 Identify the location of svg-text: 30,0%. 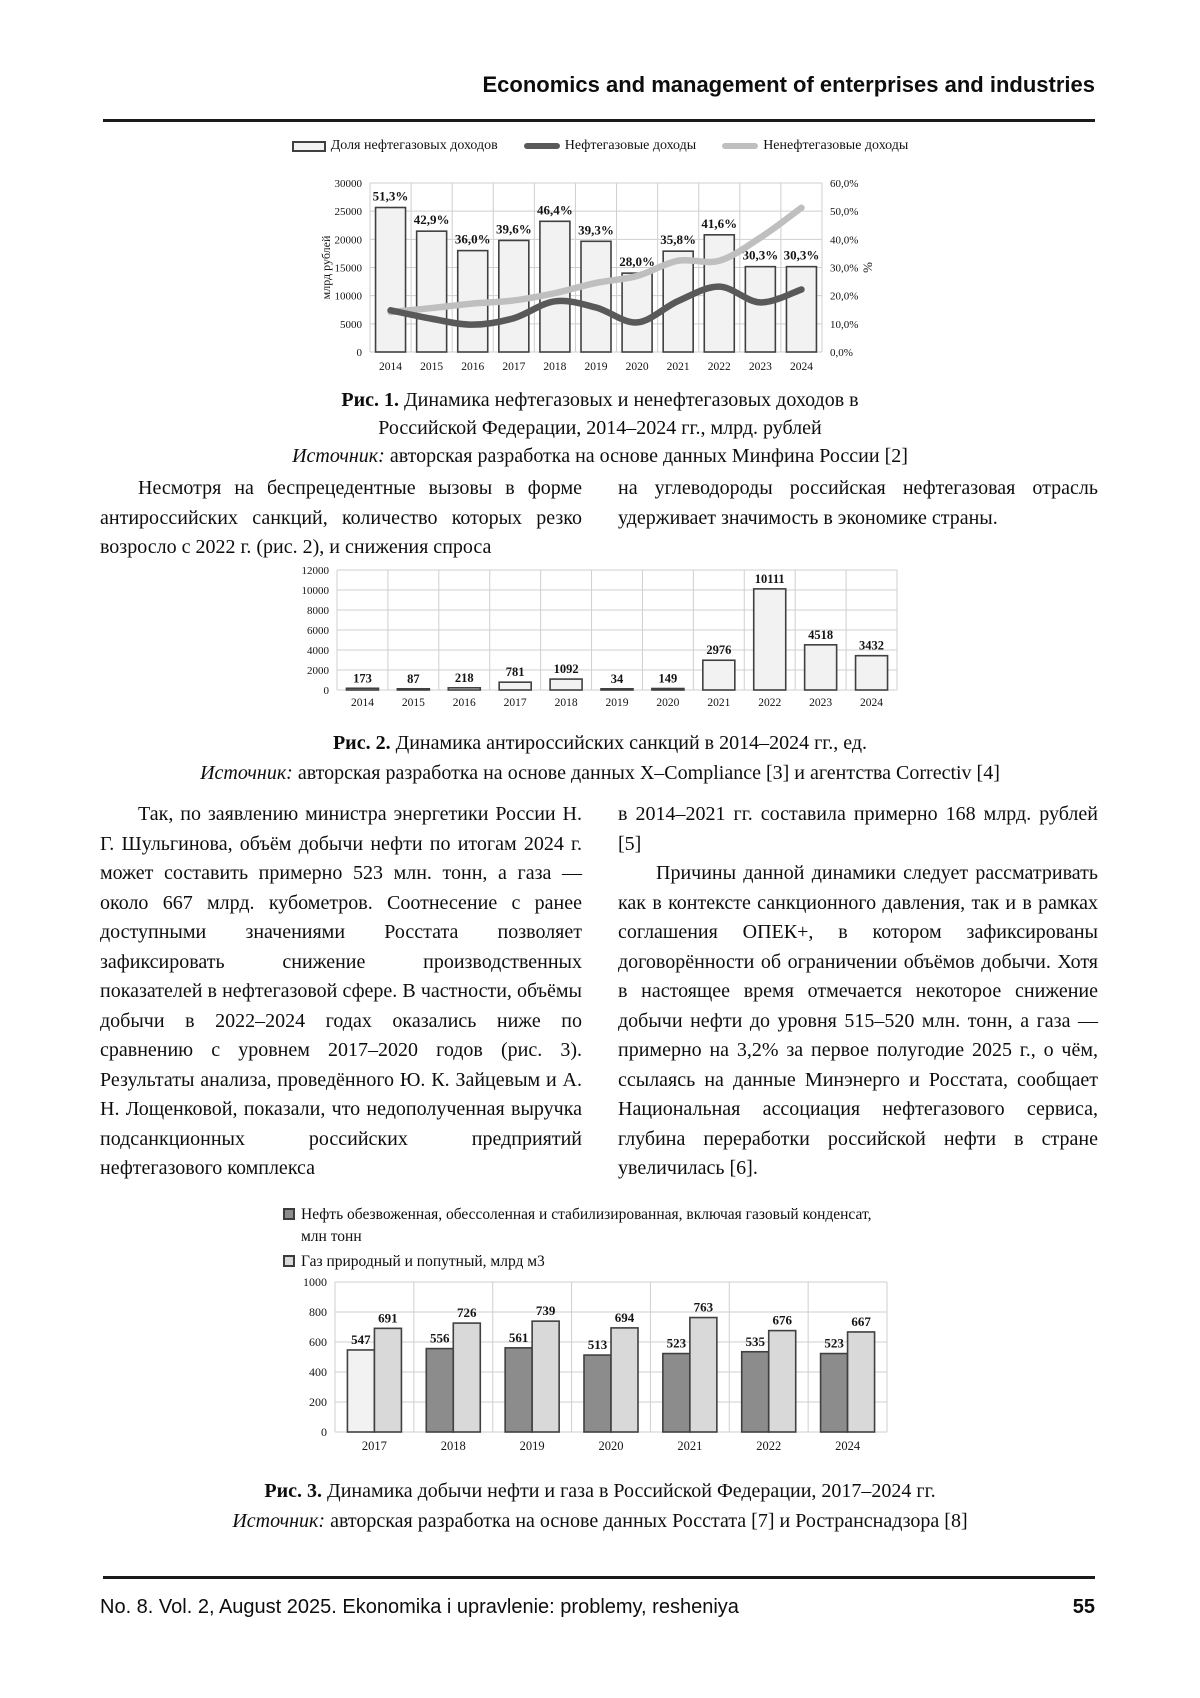
(844, 269).